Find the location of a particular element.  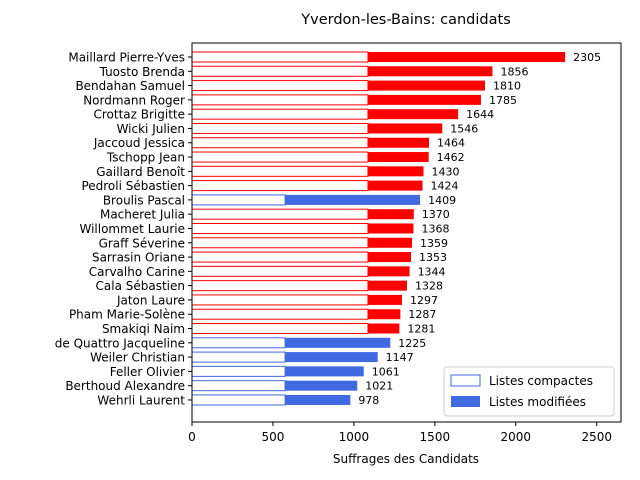

candidate-label-7: Tschopp Jean is located at coordinates (145, 158).